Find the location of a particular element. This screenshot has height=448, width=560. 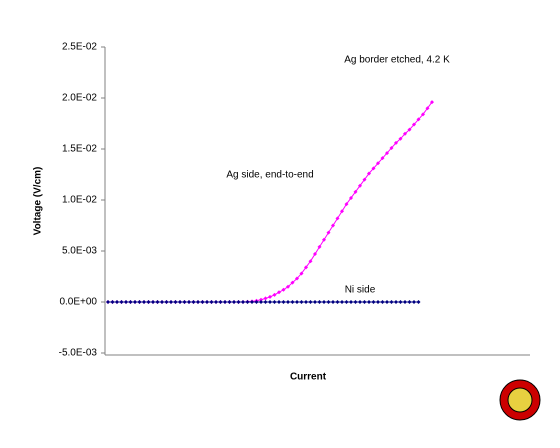

y-tick-label: 0.0E+00 is located at coordinates (78, 302).